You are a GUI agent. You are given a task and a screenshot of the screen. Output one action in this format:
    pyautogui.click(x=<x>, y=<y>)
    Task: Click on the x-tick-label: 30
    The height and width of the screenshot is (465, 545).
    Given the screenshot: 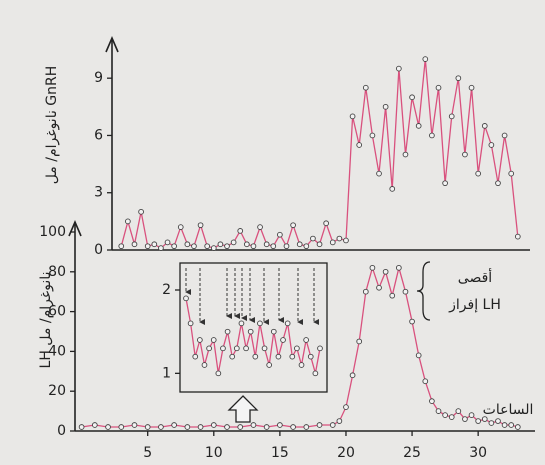 What is the action you would take?
    pyautogui.click(x=478, y=453)
    